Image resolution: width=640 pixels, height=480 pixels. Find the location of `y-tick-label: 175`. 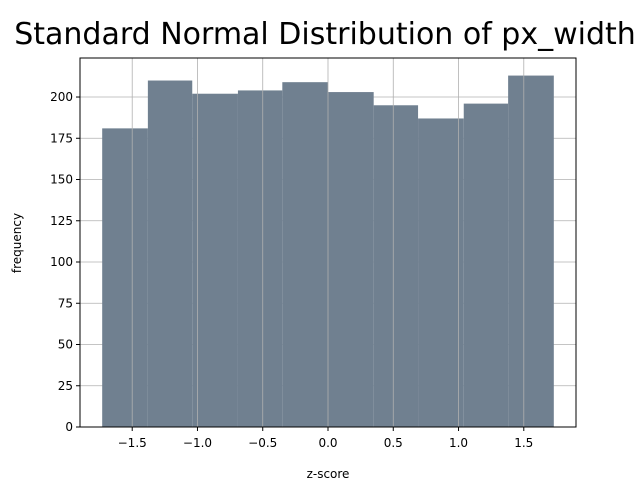

y-tick-label: 175 is located at coordinates (61, 138).